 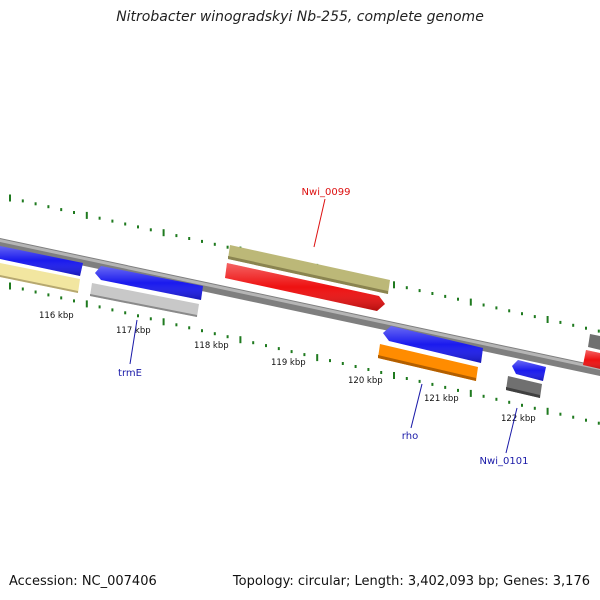 I want to click on gene-label-Nwi-0101: Nwi_0101, so click(x=504, y=461).